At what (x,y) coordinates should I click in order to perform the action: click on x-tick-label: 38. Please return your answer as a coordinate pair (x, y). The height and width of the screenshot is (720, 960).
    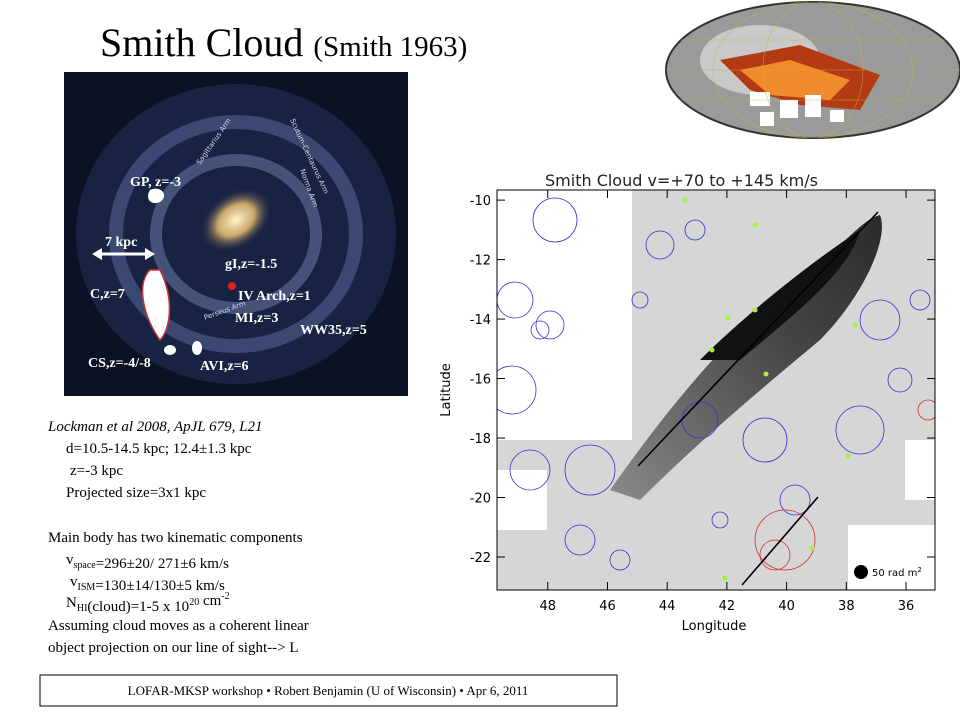
    Looking at the image, I should click on (846, 606).